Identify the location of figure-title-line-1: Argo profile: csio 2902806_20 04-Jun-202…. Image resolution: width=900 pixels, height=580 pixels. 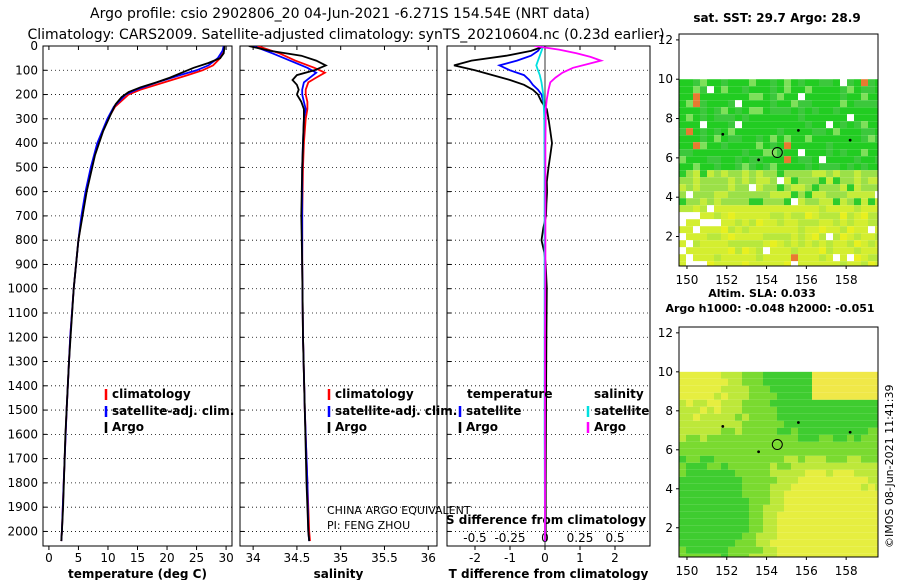
(340, 14).